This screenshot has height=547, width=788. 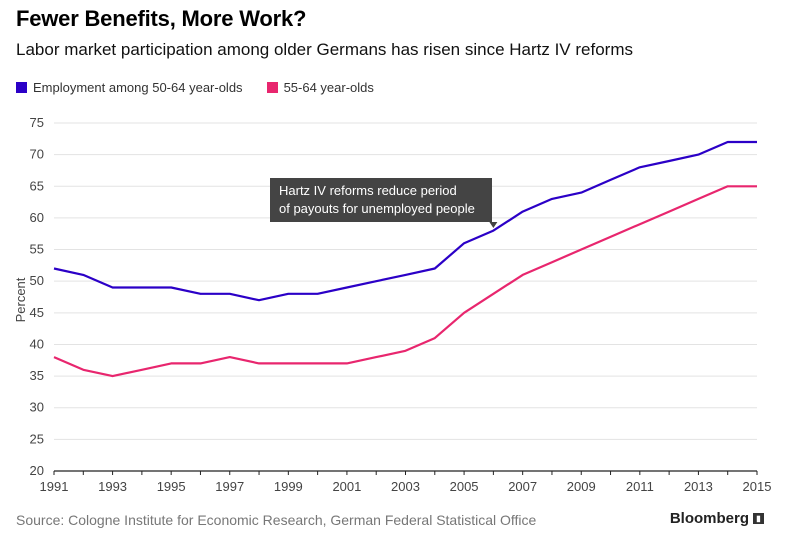 What do you see at coordinates (709, 518) in the screenshot?
I see `brand-name: Bloomberg` at bounding box center [709, 518].